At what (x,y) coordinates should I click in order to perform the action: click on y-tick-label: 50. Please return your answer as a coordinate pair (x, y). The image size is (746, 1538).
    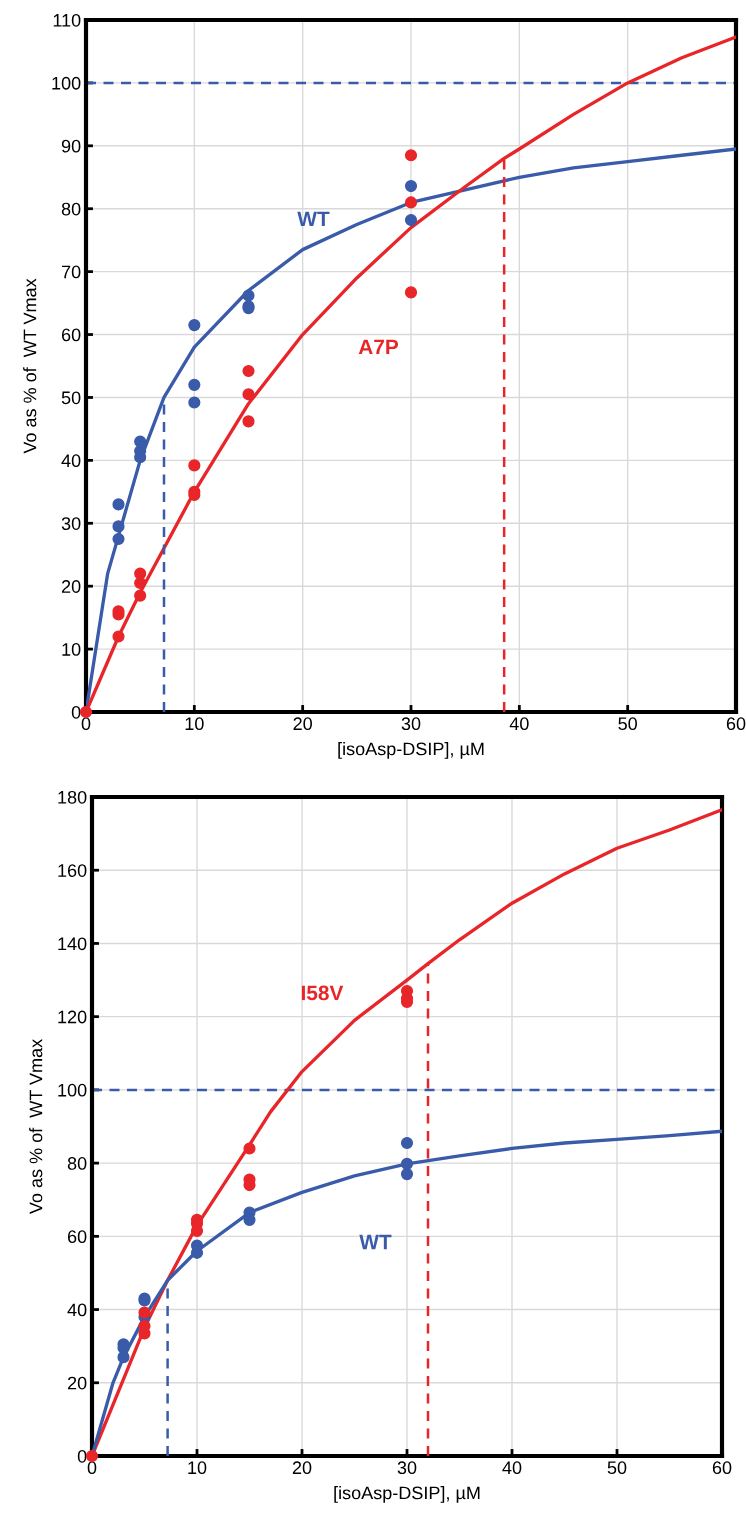
    Looking at the image, I should click on (71, 398).